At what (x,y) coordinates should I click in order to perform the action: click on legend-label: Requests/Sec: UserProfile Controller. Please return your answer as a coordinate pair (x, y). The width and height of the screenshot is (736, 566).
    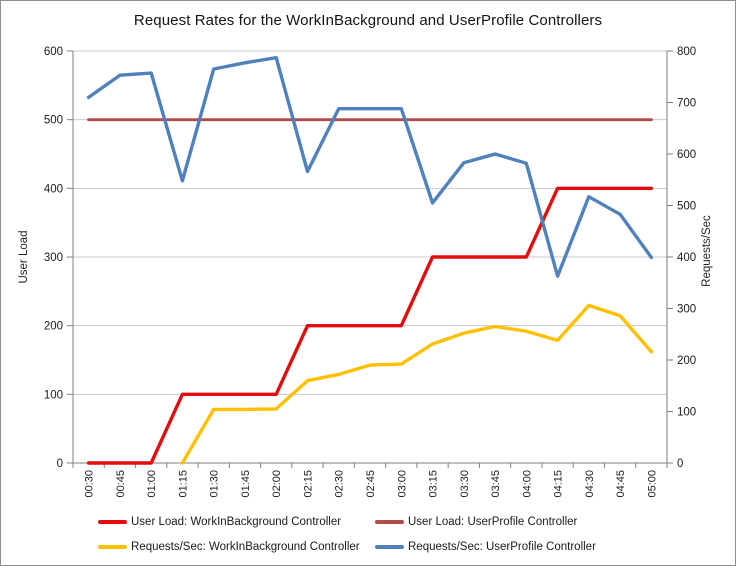
    Looking at the image, I should click on (502, 546).